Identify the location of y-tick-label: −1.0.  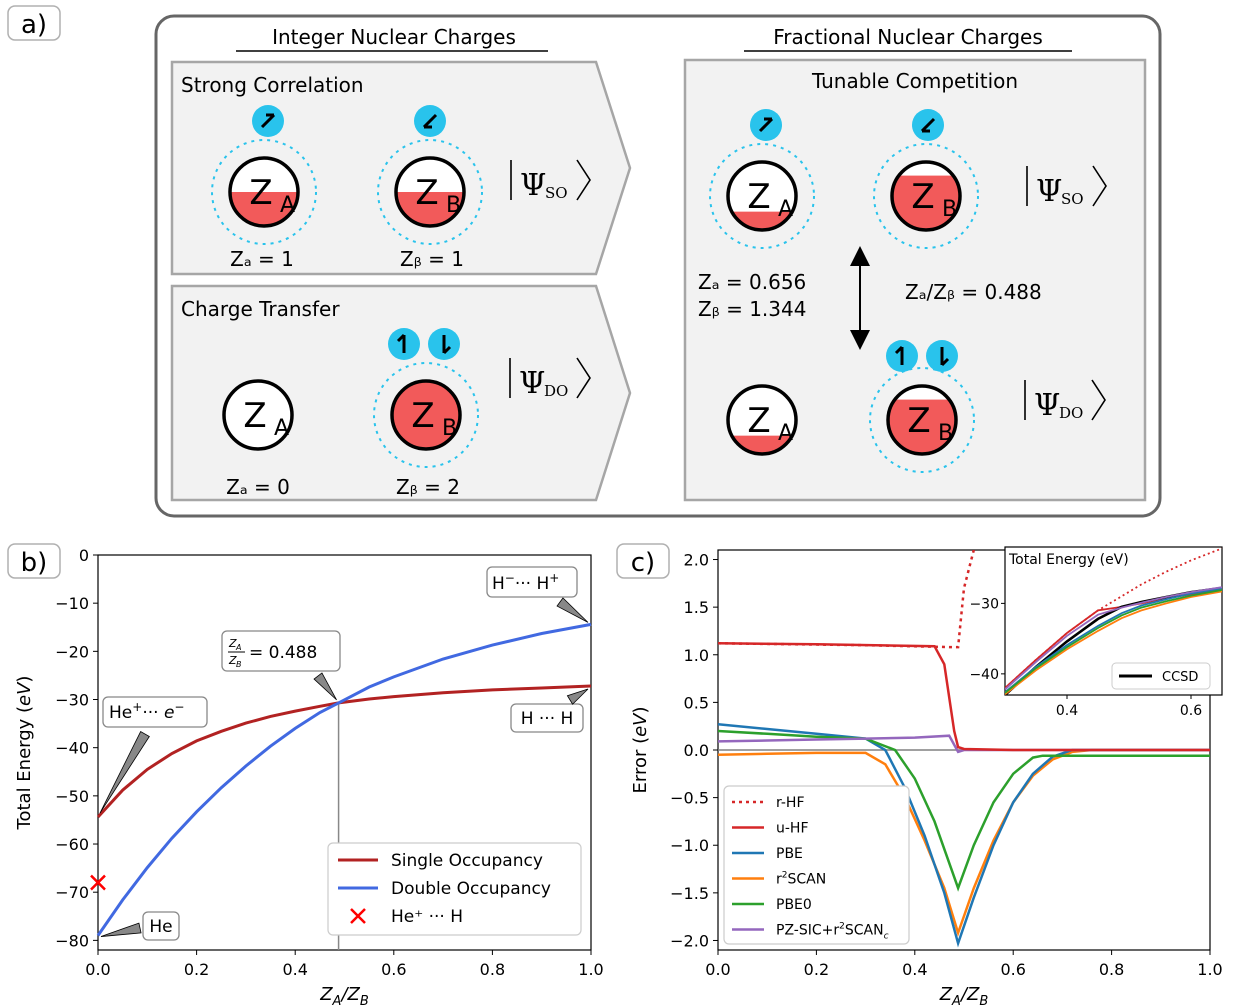
(689, 845).